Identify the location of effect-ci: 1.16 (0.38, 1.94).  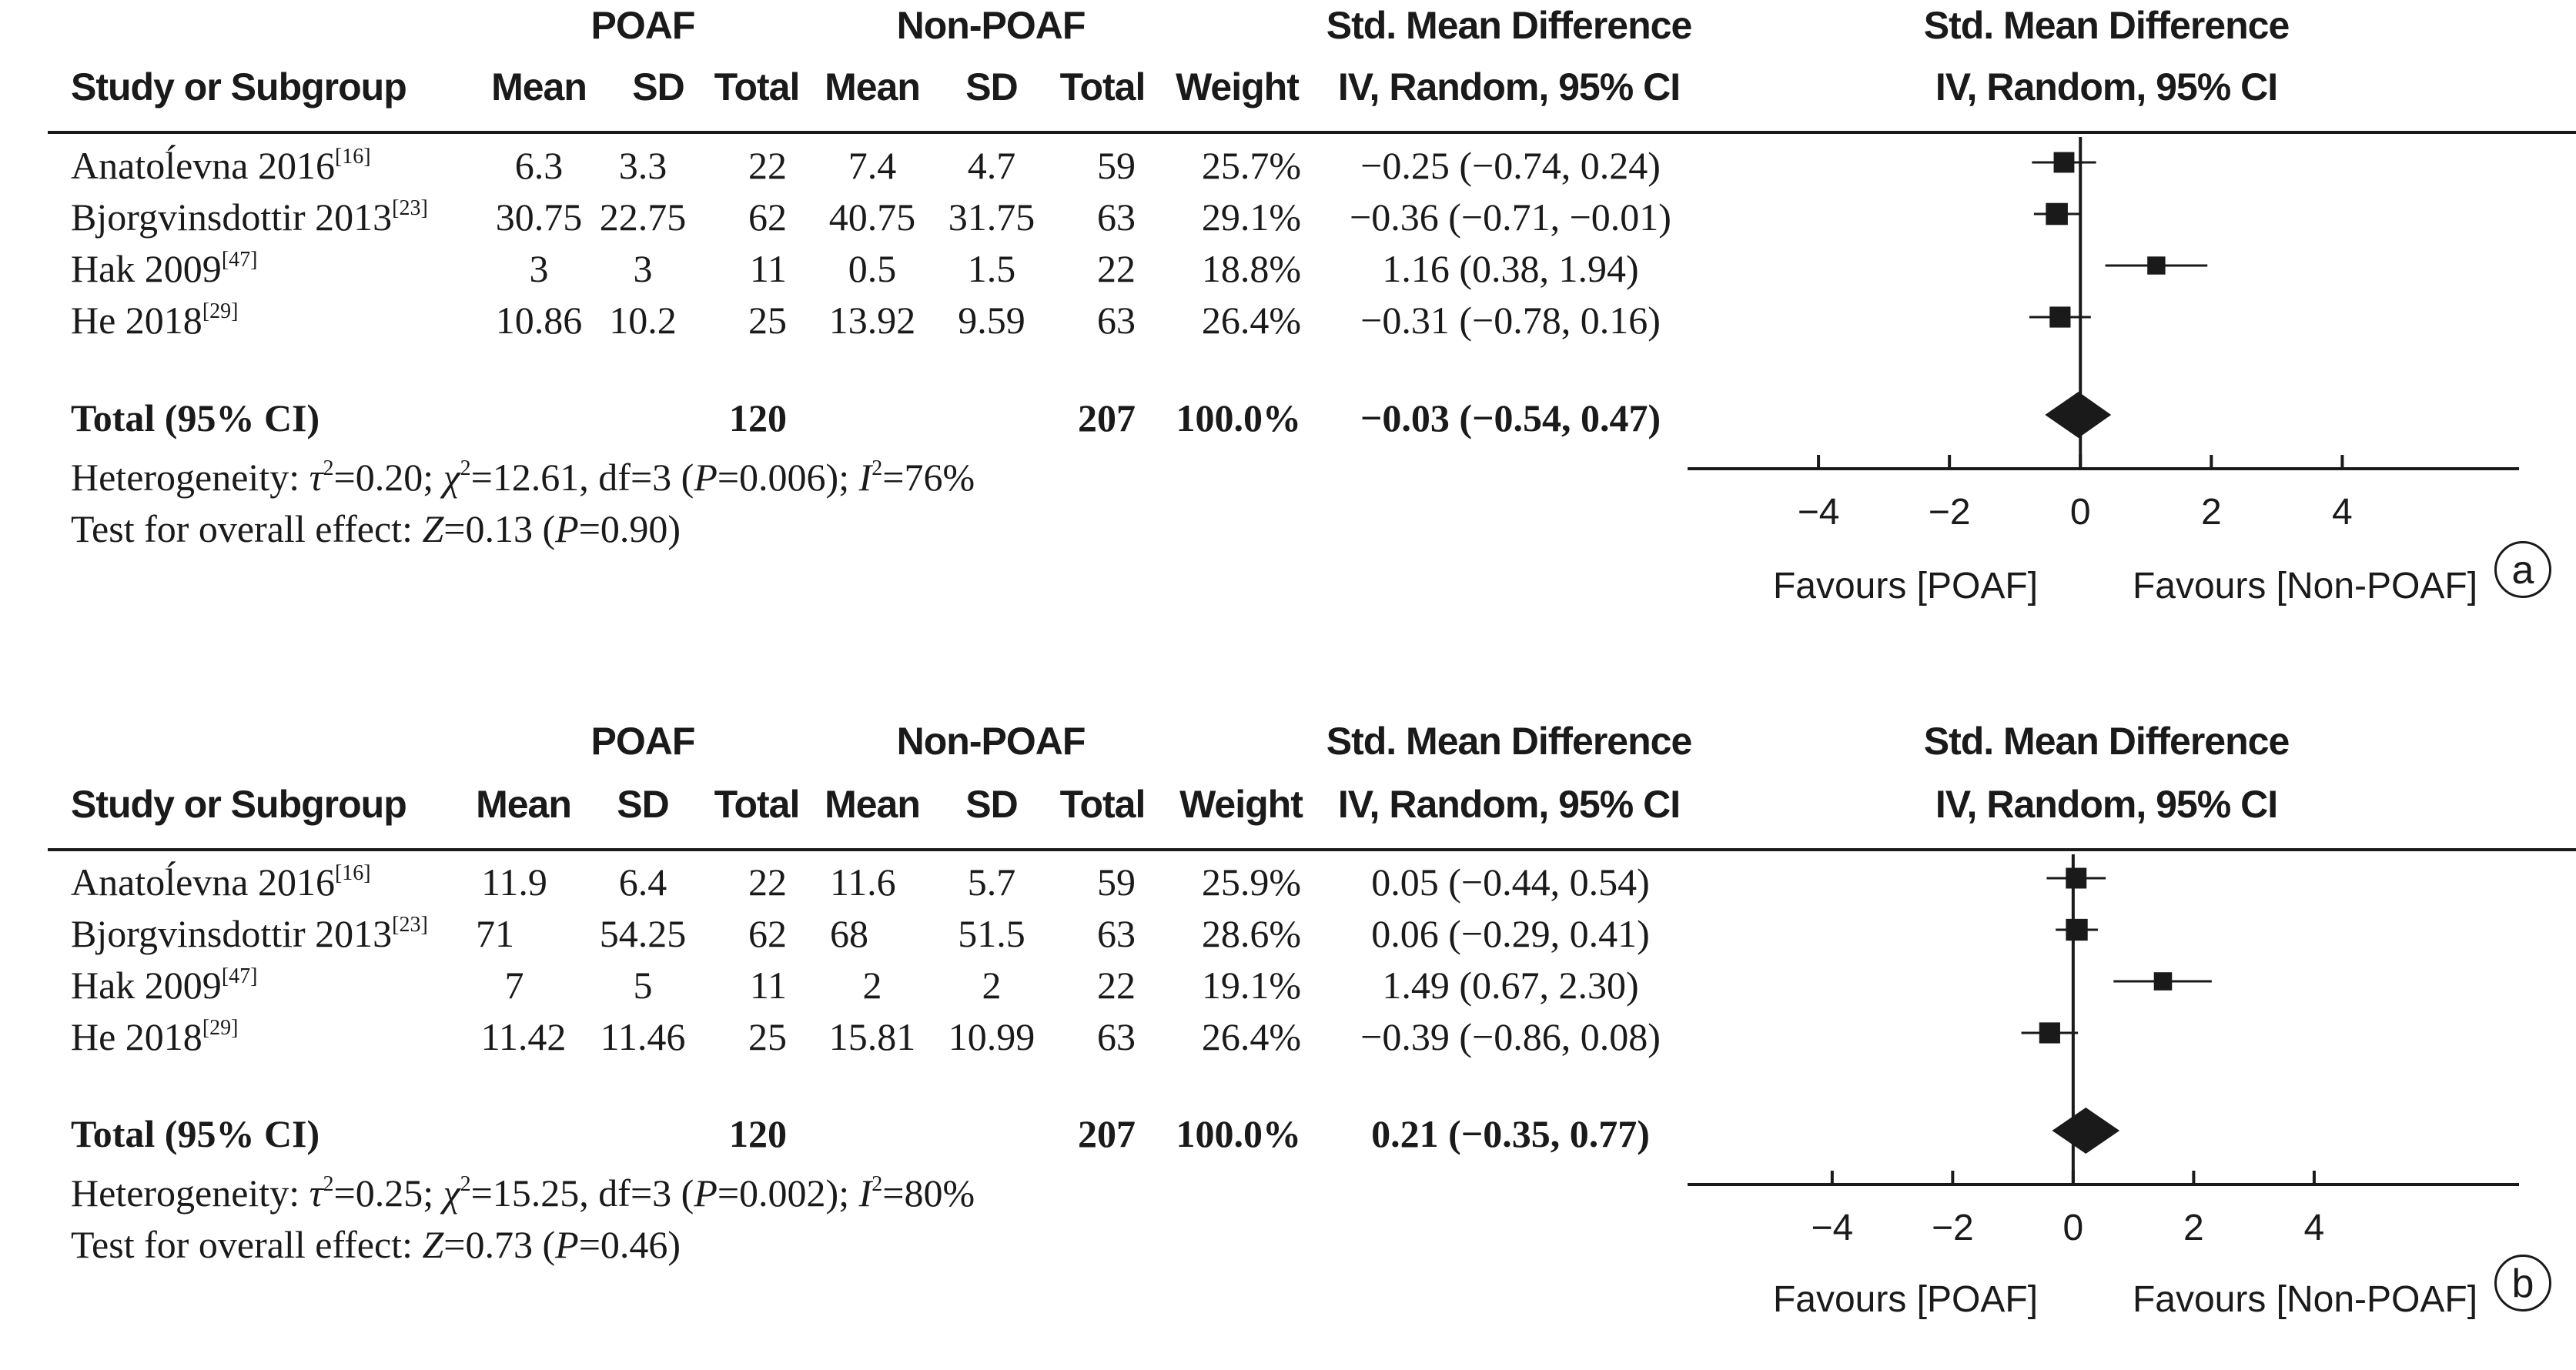
(1511, 268).